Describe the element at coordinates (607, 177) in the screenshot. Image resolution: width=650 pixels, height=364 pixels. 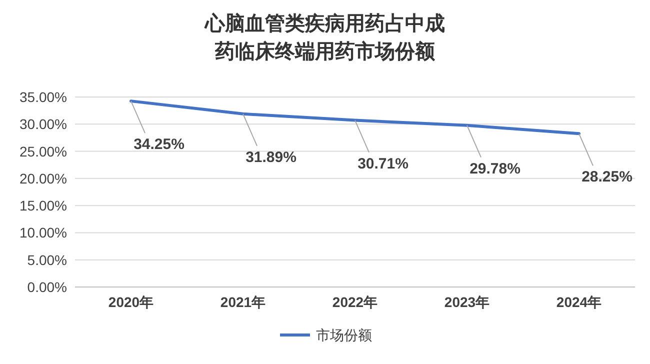
I see `data-label: 28.25%` at that location.